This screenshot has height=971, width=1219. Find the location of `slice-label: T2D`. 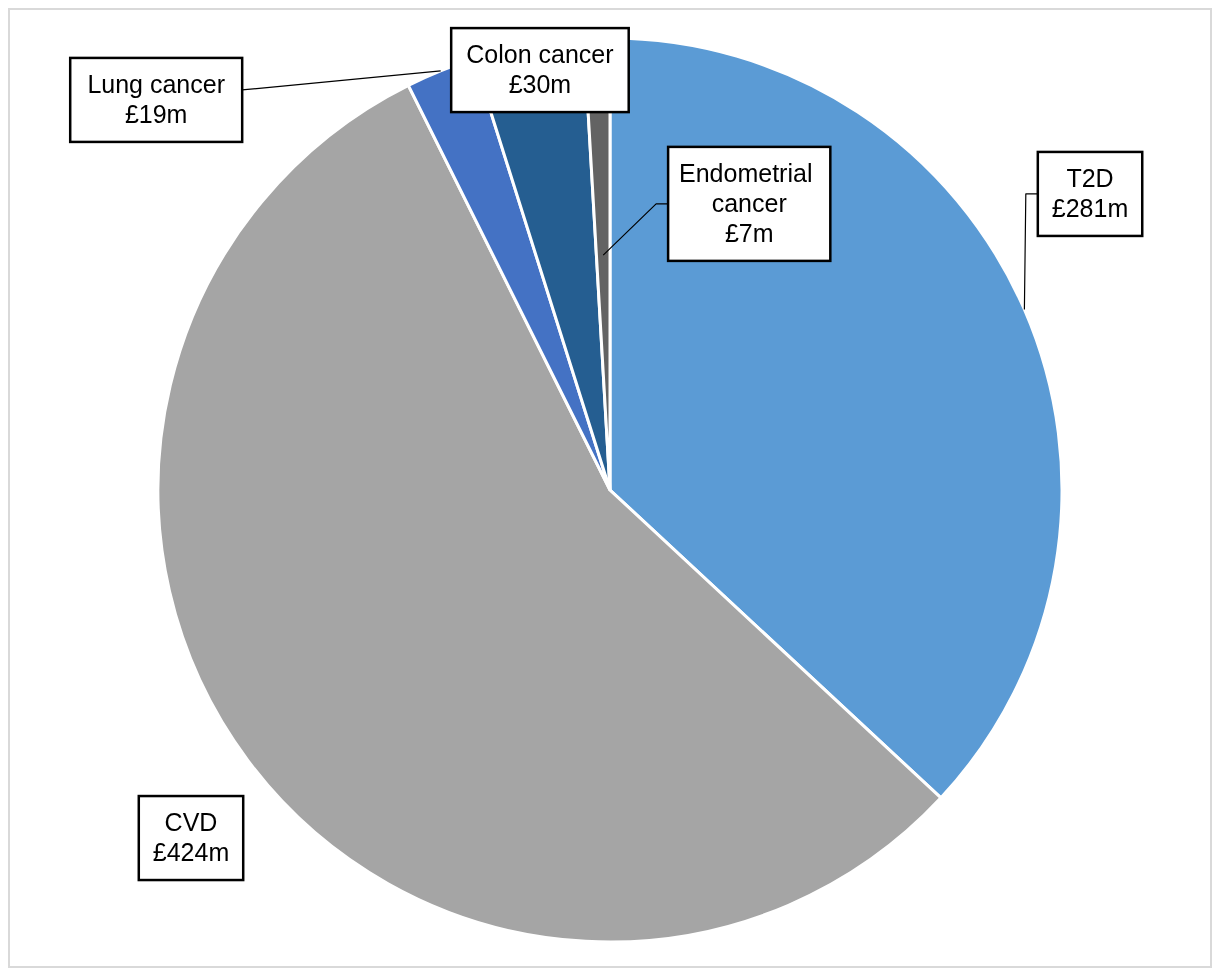

slice-label: T2D is located at coordinates (1090, 178).